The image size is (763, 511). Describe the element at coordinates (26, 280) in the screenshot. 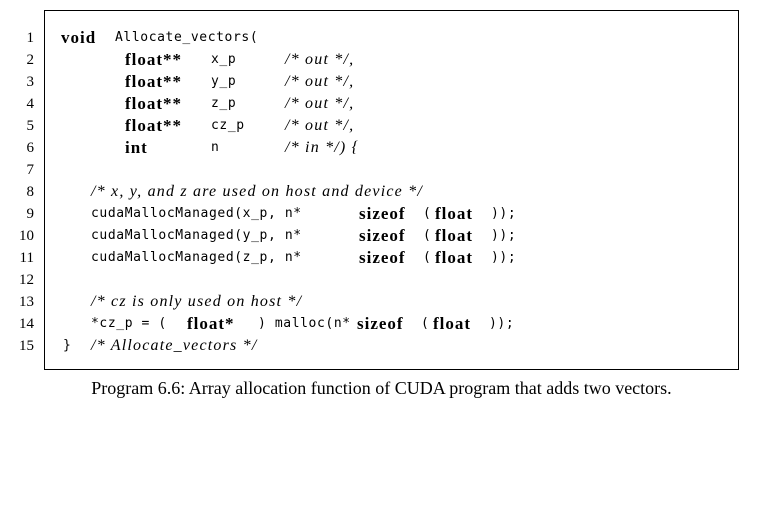

I see `line-number: 12` at that location.